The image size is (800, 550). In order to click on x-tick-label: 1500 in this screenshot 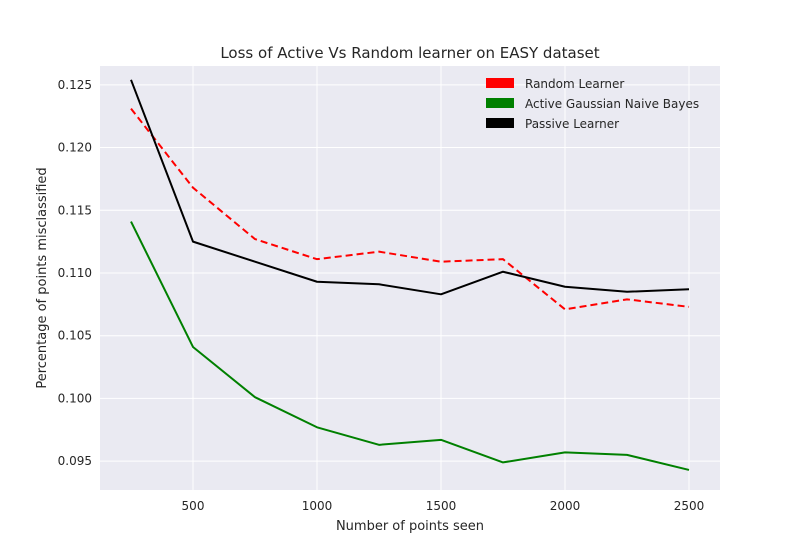, I will do `click(441, 506)`.